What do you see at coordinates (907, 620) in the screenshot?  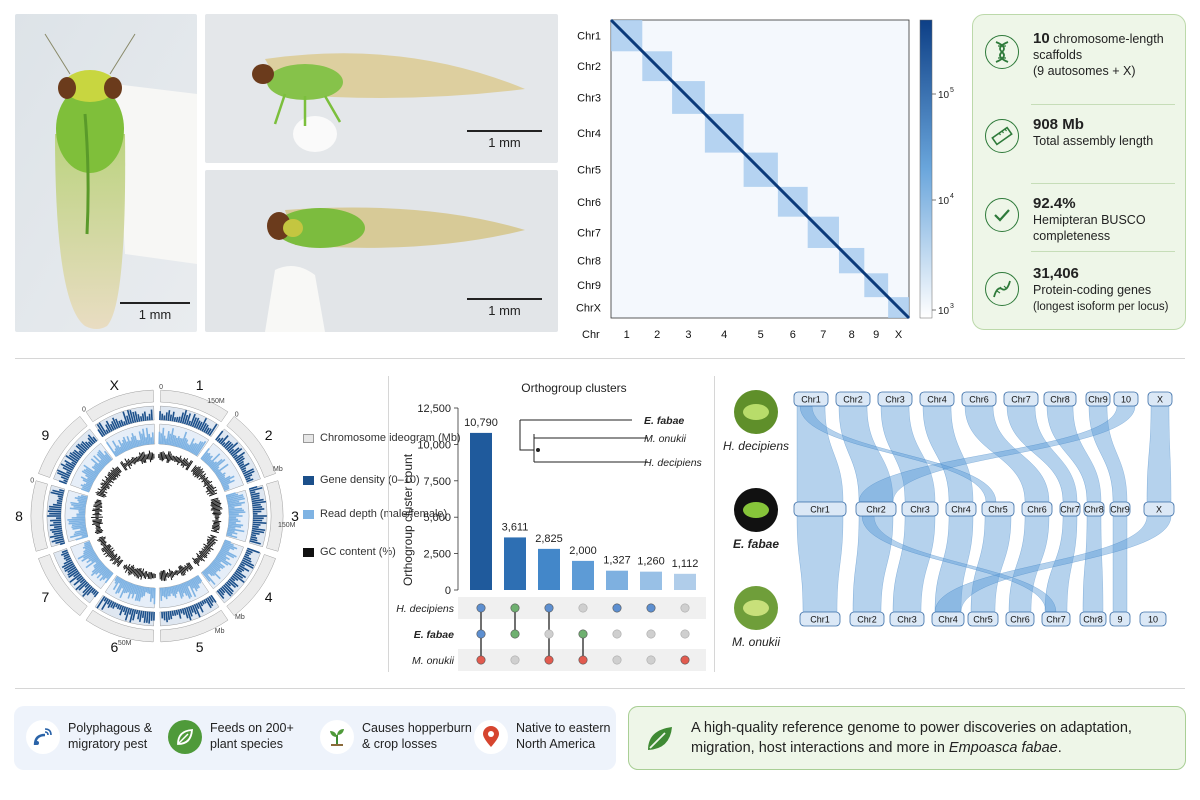 I see `synteny-chrom-label: Chr3` at bounding box center [907, 620].